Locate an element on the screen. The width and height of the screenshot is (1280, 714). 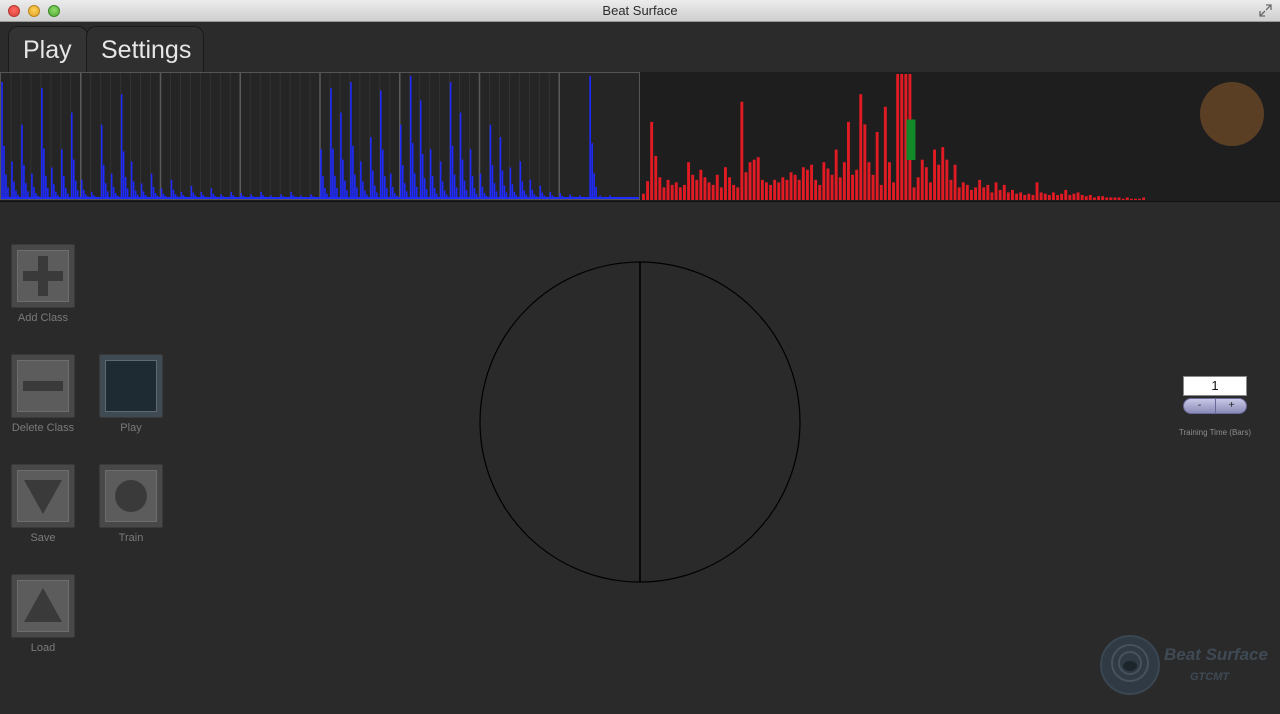
plus-icon is located at coordinates (43, 276).